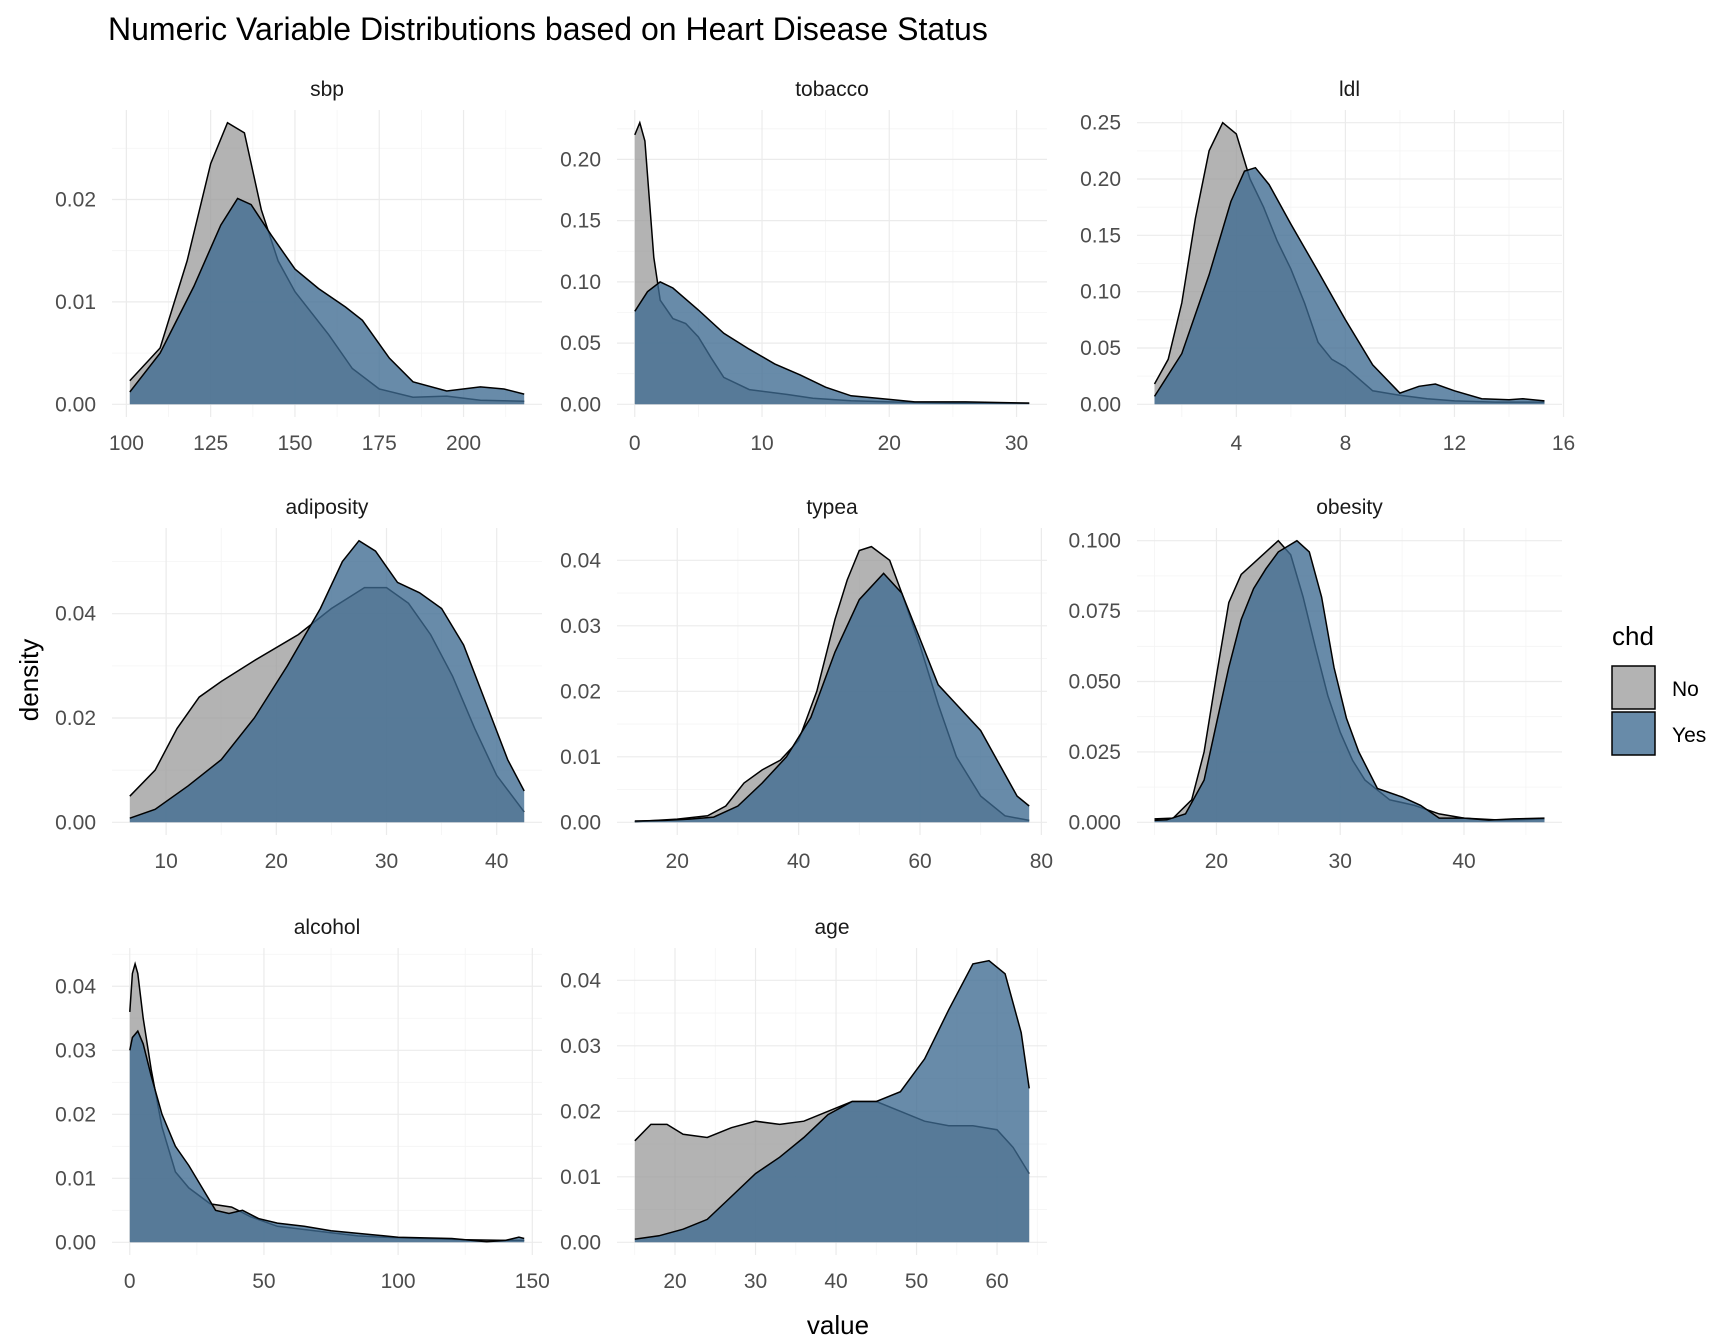 This screenshot has width=1728, height=1344. I want to click on panel-obesity: 20 30 40 0.000 0.025 0.050 0.075 0.100 obesity, so click(1315, 684).